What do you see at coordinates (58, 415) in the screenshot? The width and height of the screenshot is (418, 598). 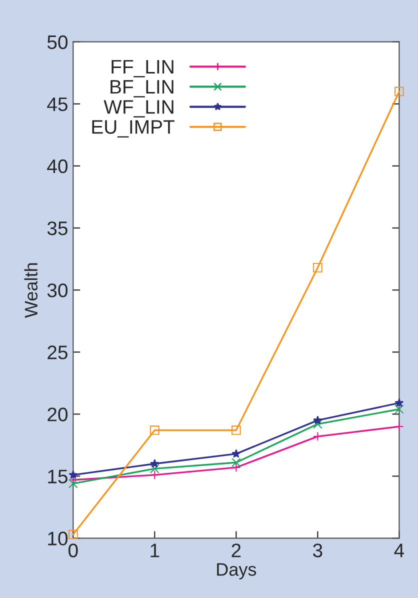 I see `y-tick-label: 20` at bounding box center [58, 415].